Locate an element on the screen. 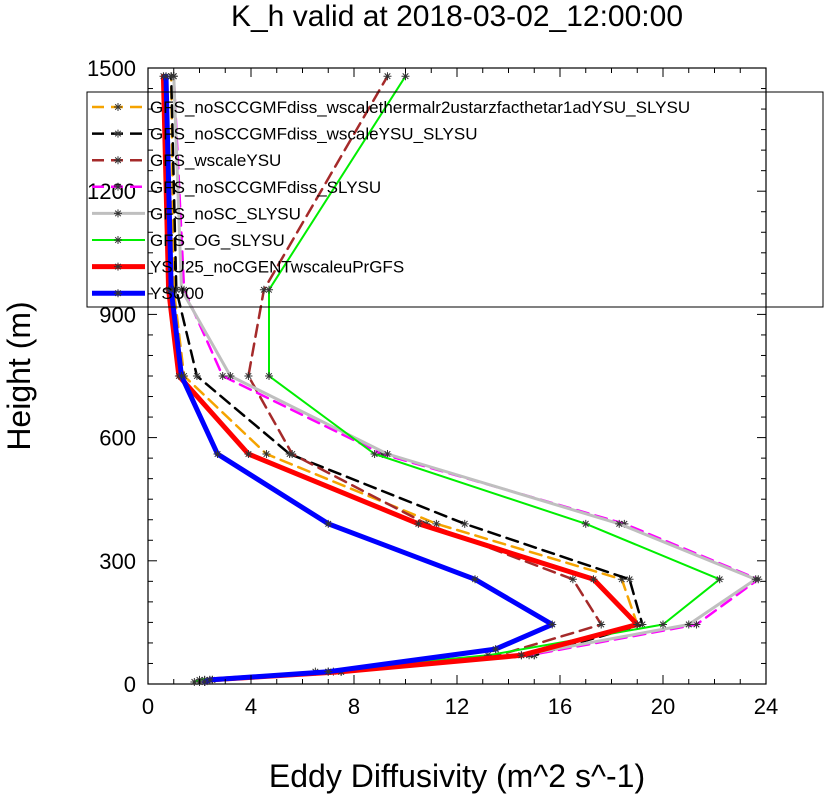  y-tick-label: 600 is located at coordinates (117, 438).